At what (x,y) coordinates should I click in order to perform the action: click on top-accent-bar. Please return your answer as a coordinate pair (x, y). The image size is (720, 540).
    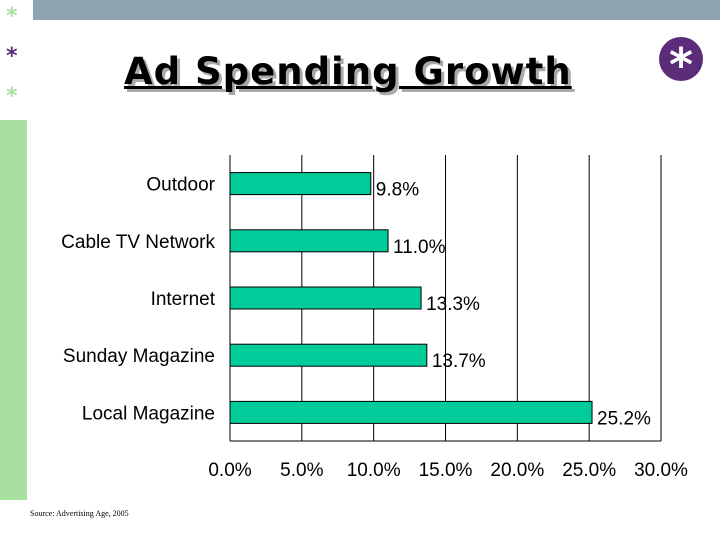
    Looking at the image, I should click on (376, 10).